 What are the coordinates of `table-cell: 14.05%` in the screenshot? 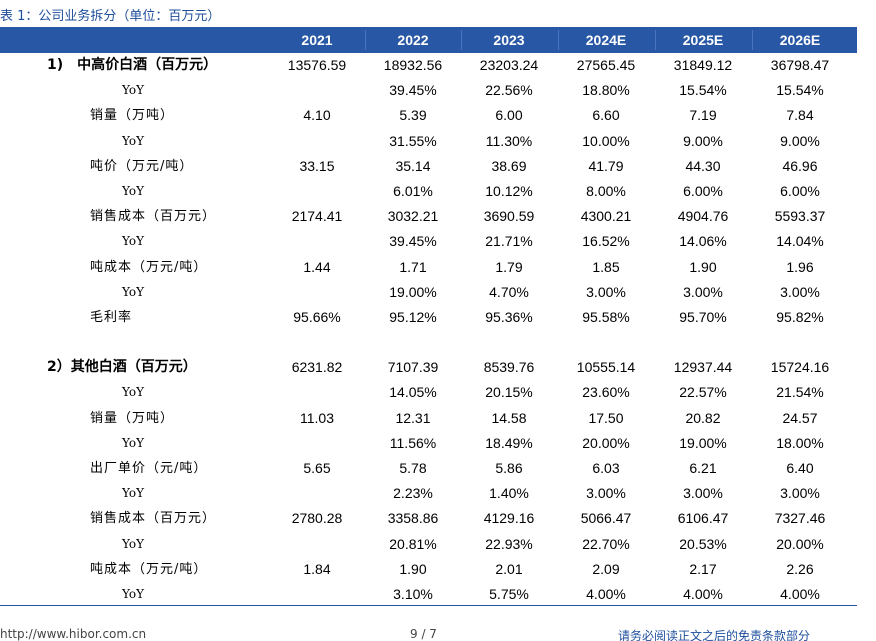 It's located at (413, 392).